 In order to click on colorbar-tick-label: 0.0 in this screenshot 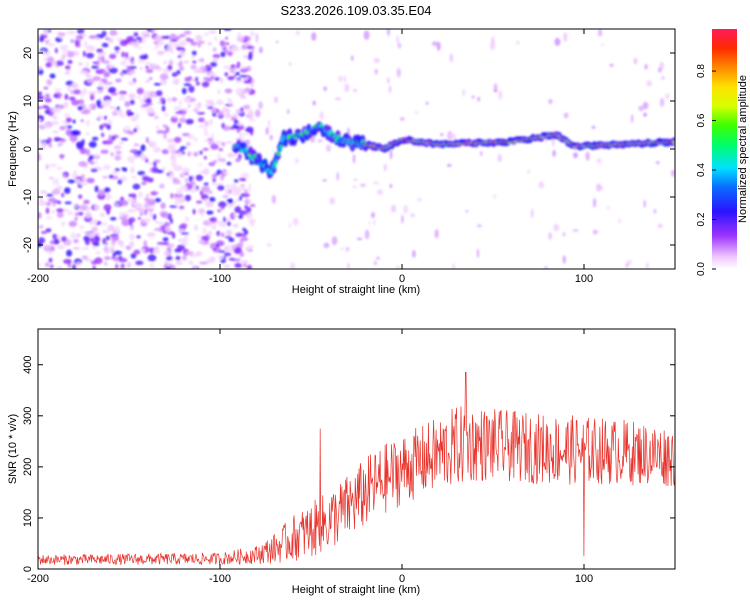, I will do `click(701, 269)`.